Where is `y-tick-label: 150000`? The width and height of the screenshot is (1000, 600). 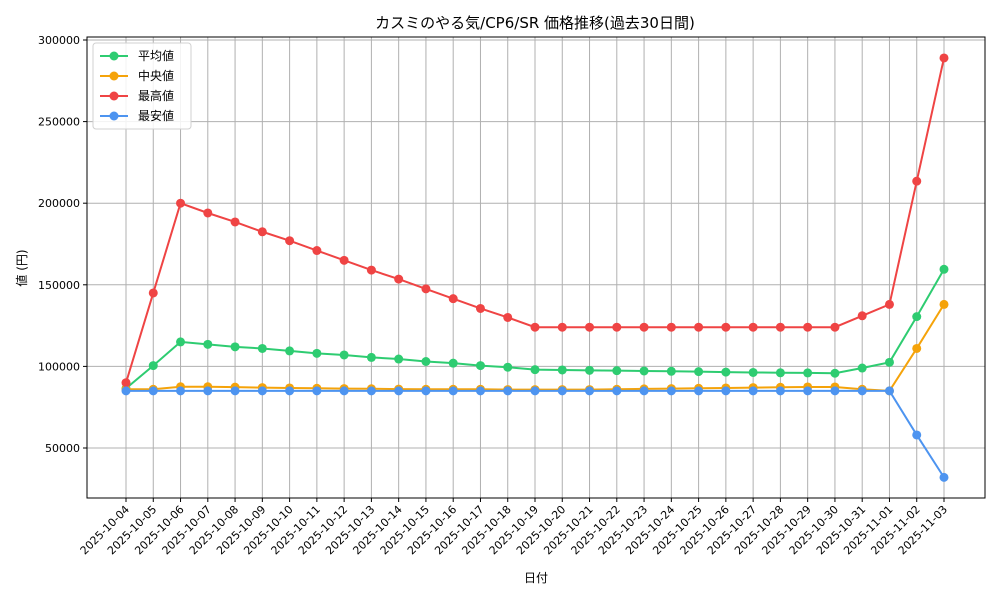 y-tick-label: 150000 is located at coordinates (59, 285).